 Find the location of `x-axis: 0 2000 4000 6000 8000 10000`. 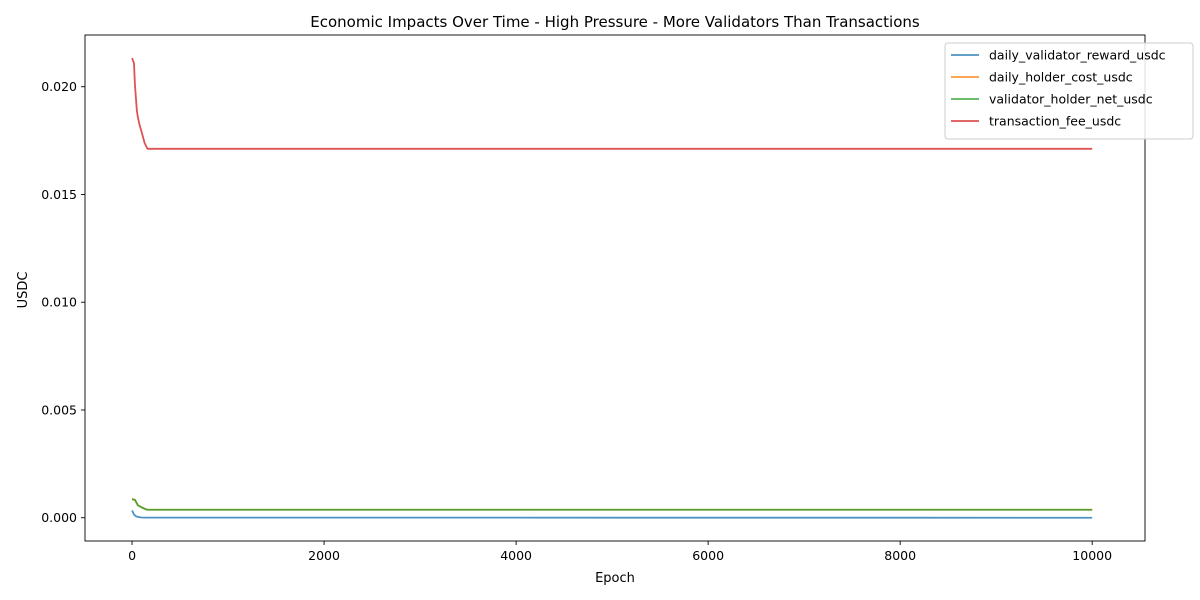

x-axis: 0 2000 4000 6000 8000 10000 is located at coordinates (620, 552).